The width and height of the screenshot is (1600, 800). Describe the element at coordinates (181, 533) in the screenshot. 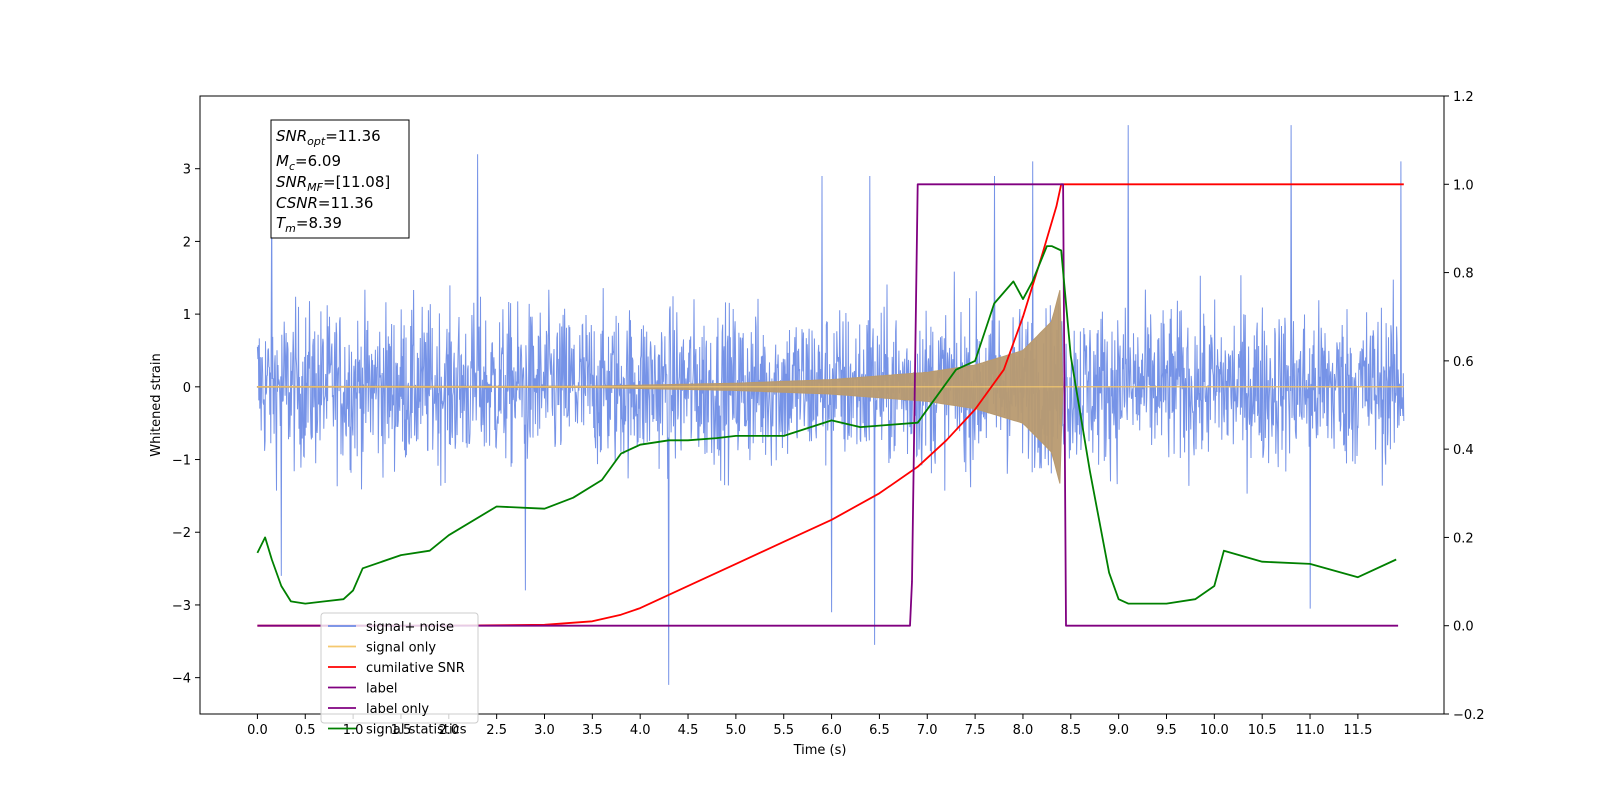

I see `y-tick-label: −2` at that location.